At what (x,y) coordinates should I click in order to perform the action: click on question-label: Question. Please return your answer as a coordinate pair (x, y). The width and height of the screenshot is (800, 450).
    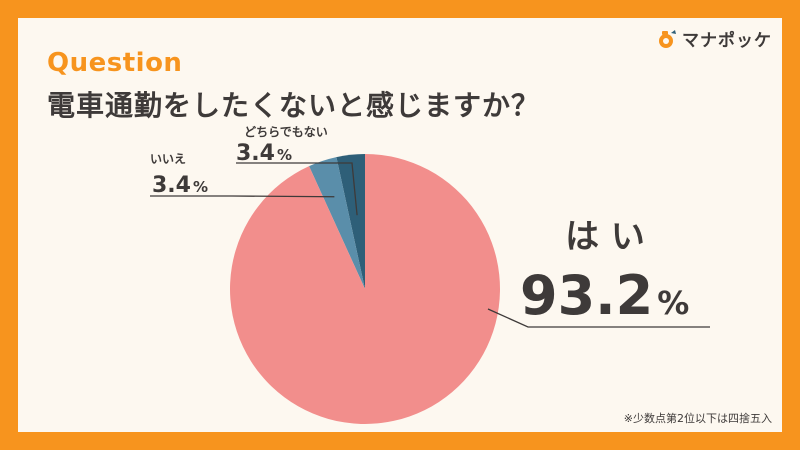
    Looking at the image, I should click on (115, 63).